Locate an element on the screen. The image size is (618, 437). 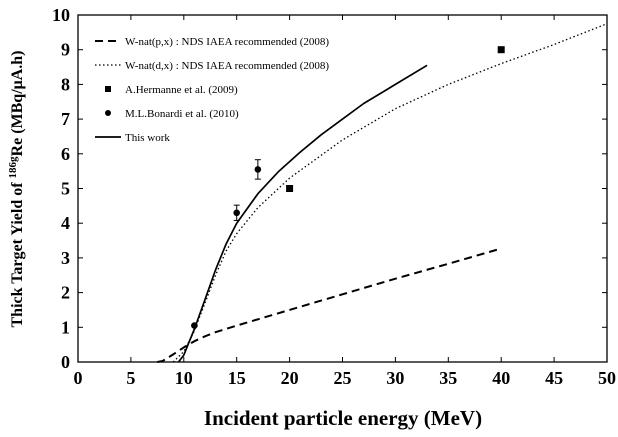
x-tick-label: 25 is located at coordinates (343, 378).